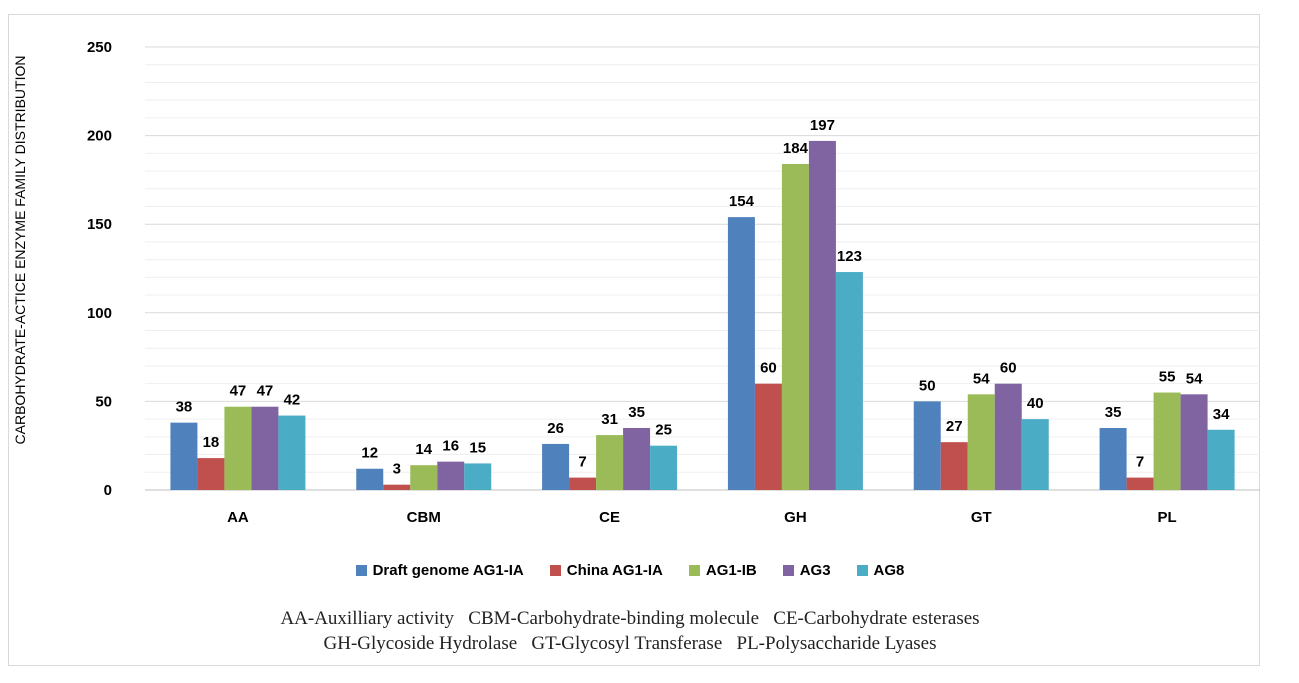  What do you see at coordinates (477, 447) in the screenshot?
I see `data-label: 15` at bounding box center [477, 447].